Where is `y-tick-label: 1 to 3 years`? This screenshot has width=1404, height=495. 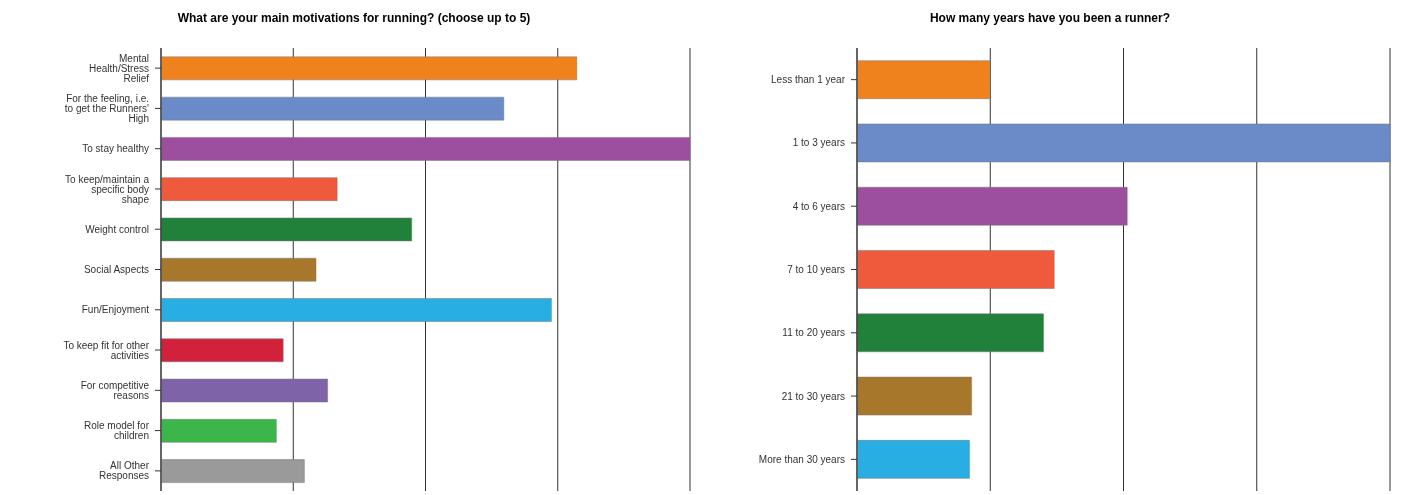 y-tick-label: 1 to 3 years is located at coordinates (818, 143).